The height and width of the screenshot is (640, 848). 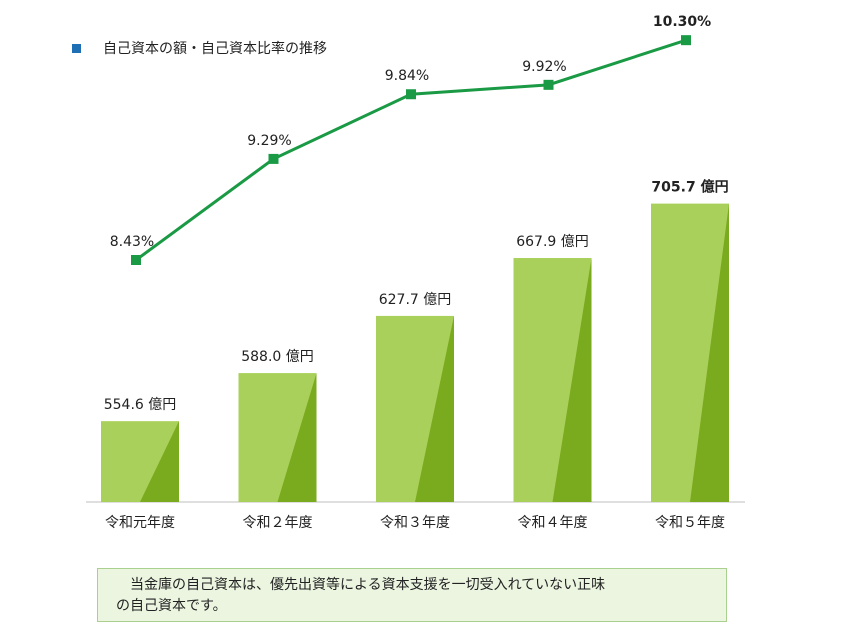 What do you see at coordinates (269, 141) in the screenshot?
I see `ratio-value-label: 9.29%` at bounding box center [269, 141].